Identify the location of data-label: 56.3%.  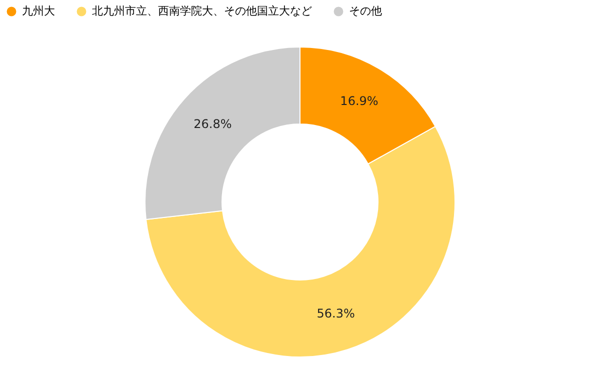
(335, 313).